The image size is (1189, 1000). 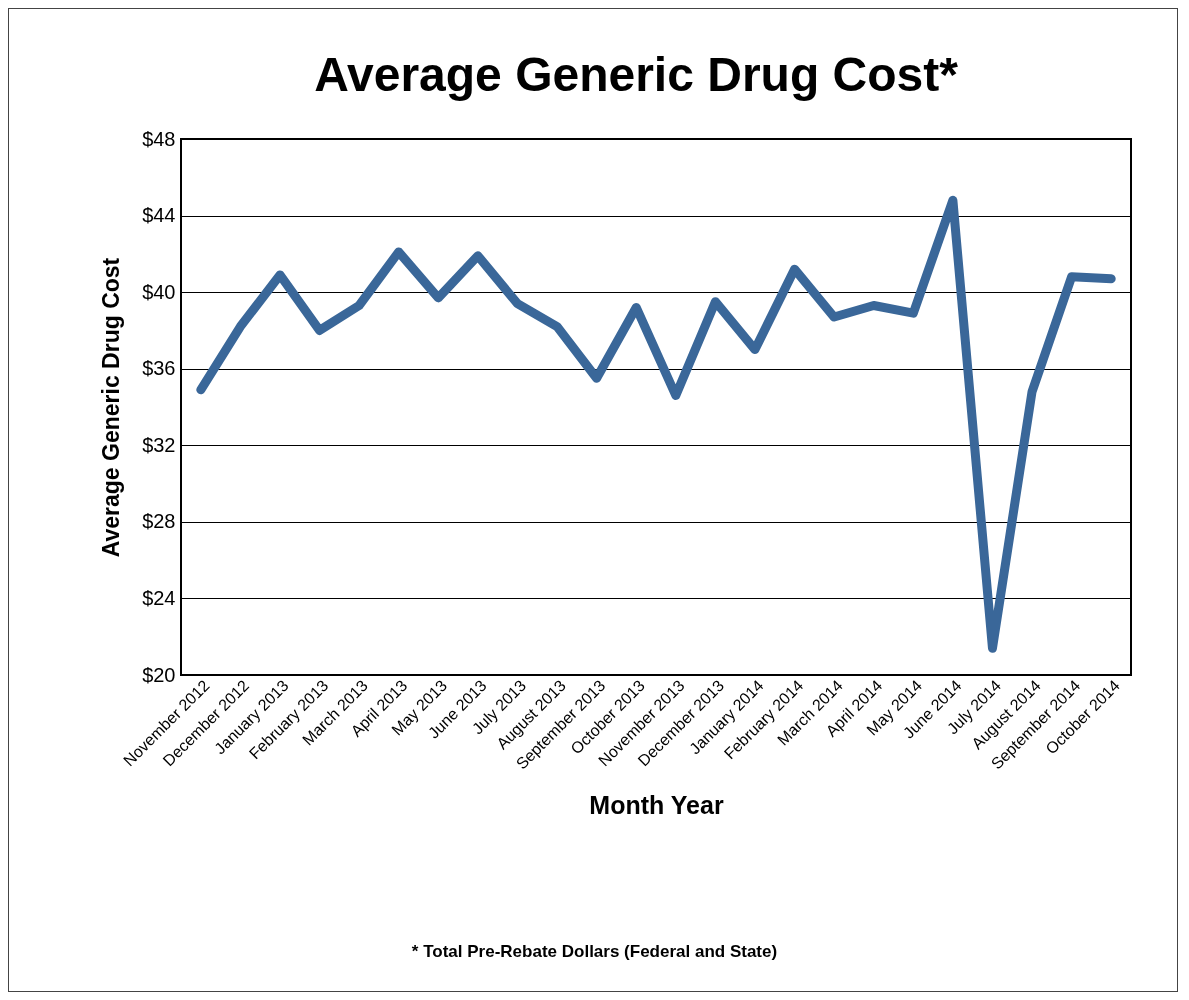 I want to click on y-tick-label: $36, so click(x=159, y=368).